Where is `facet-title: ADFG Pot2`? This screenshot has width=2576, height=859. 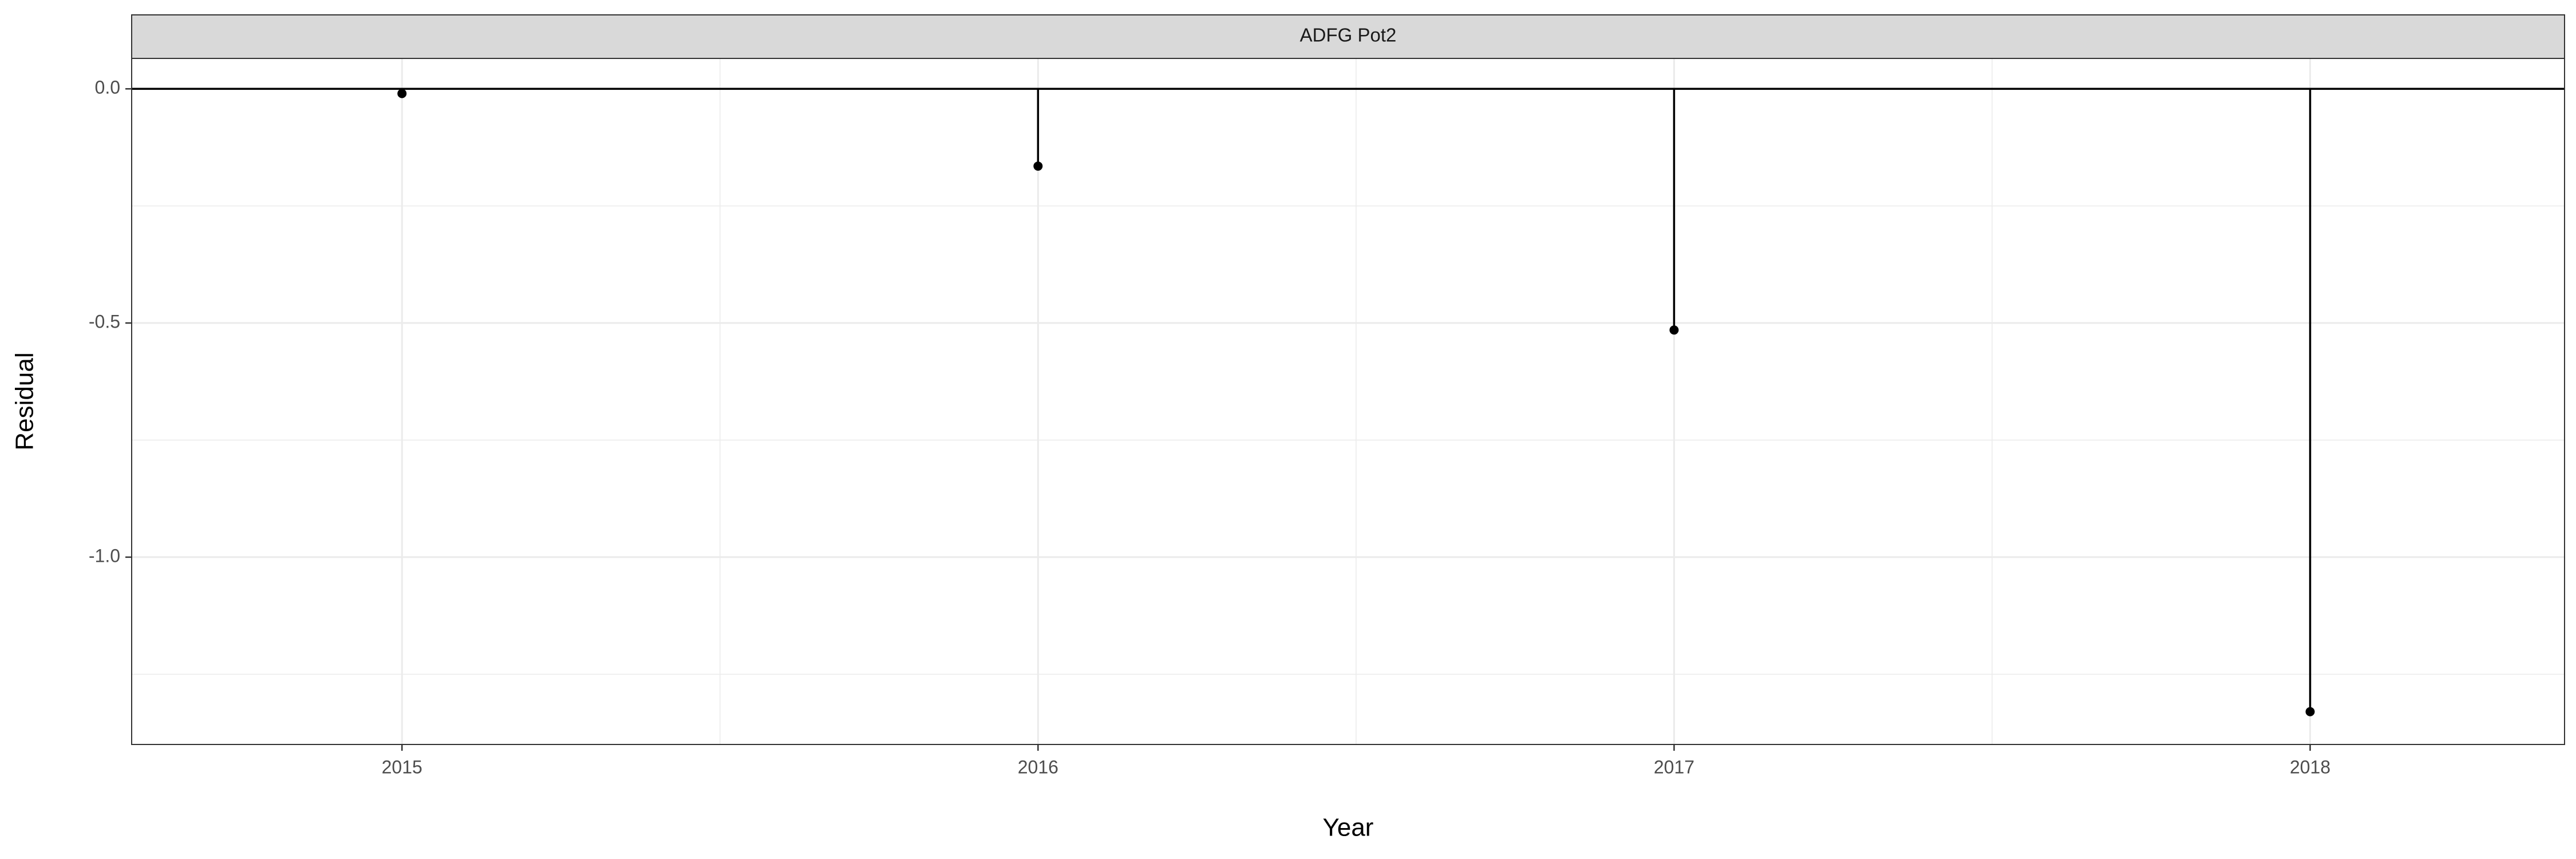 facet-title: ADFG Pot2 is located at coordinates (1348, 35).